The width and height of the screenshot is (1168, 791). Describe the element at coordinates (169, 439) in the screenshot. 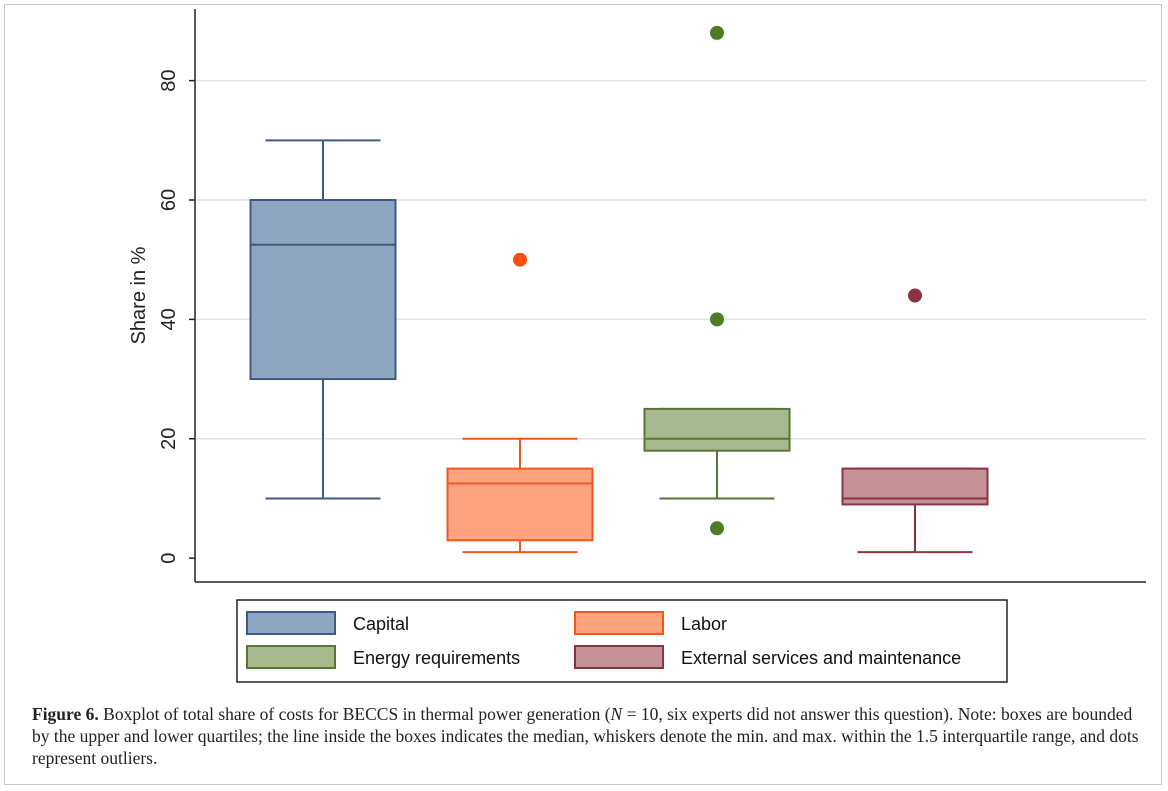

I see `y-tick-label: 20` at that location.